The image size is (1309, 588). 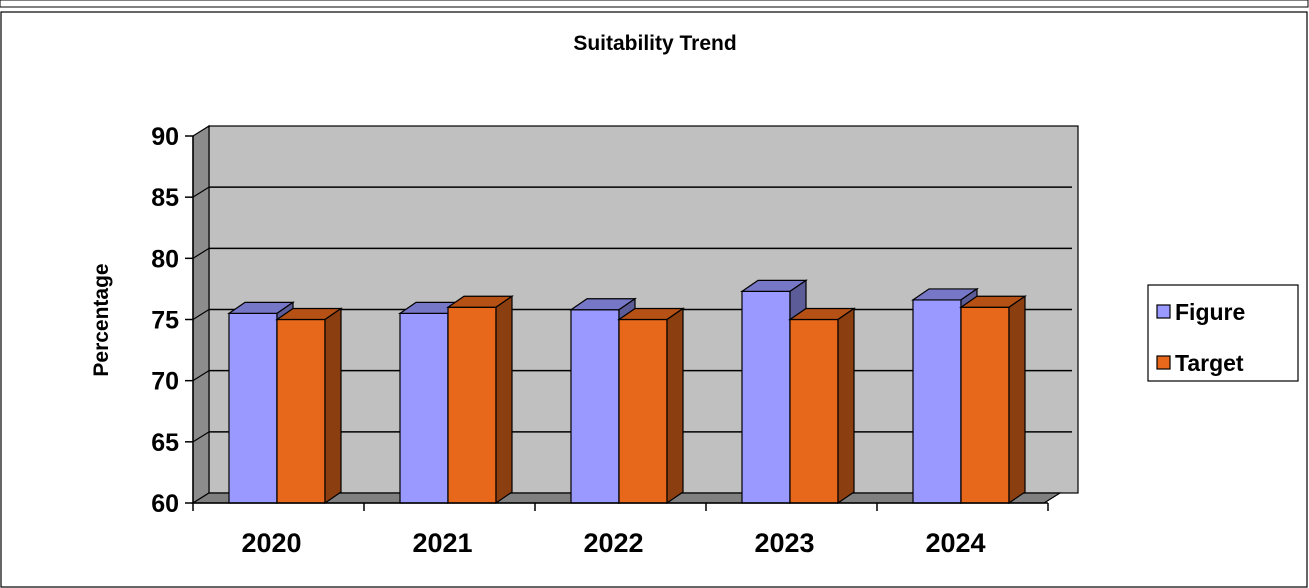 What do you see at coordinates (504, 400) in the screenshot?
I see `bar-side-target-2021` at bounding box center [504, 400].